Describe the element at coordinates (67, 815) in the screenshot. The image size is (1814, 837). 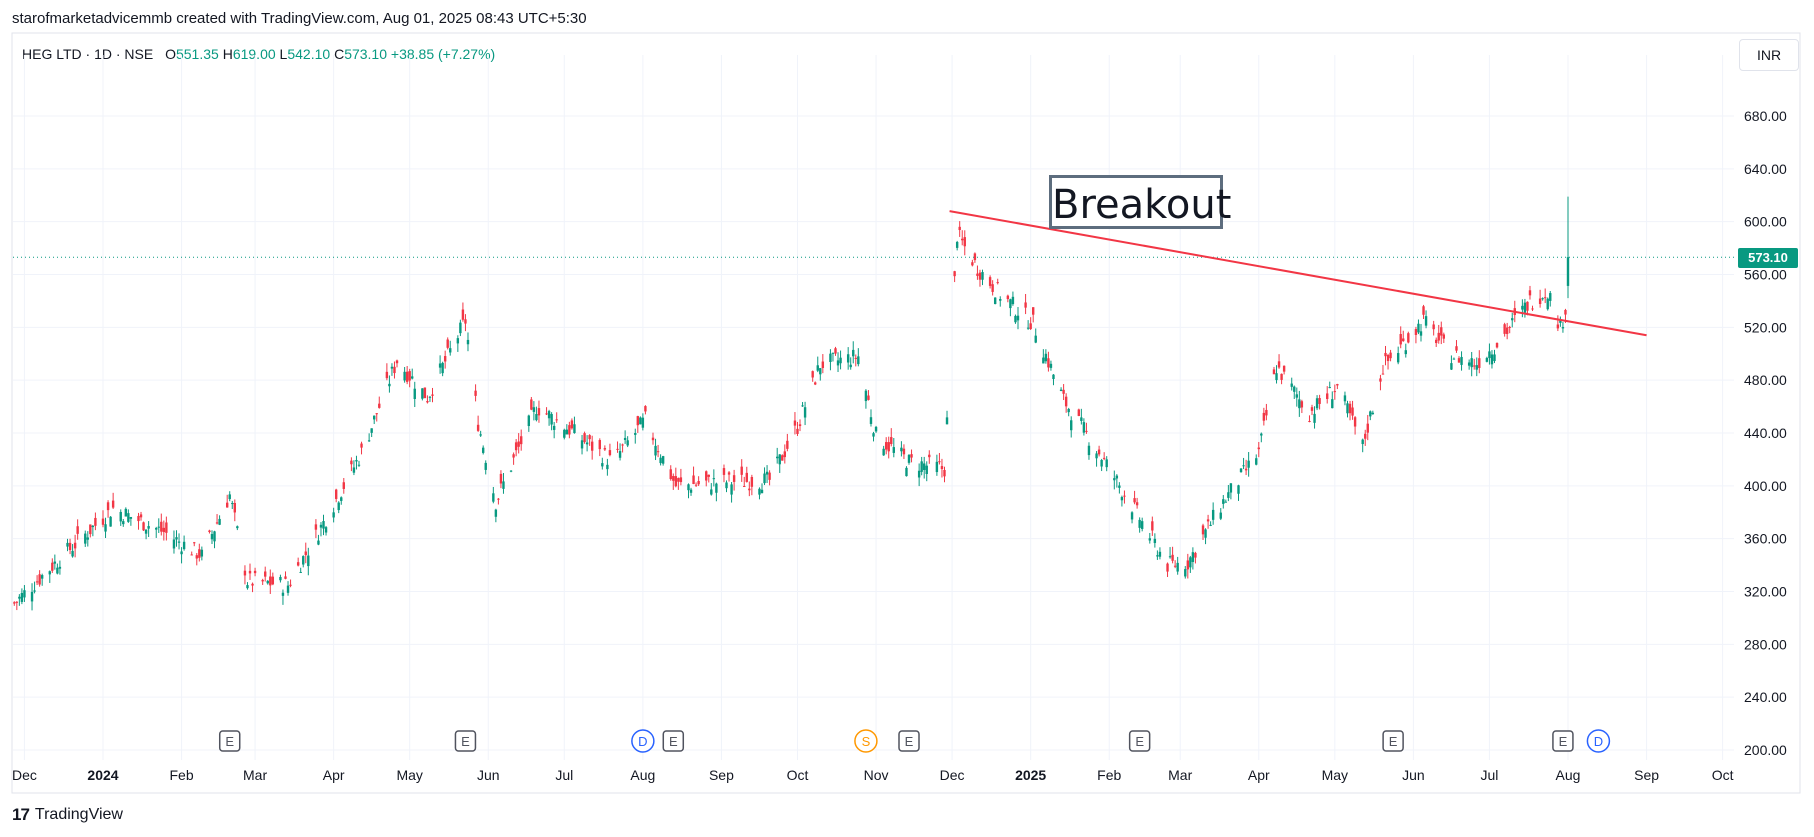
I see `tradingview-brand: 17 TradingView` at that location.